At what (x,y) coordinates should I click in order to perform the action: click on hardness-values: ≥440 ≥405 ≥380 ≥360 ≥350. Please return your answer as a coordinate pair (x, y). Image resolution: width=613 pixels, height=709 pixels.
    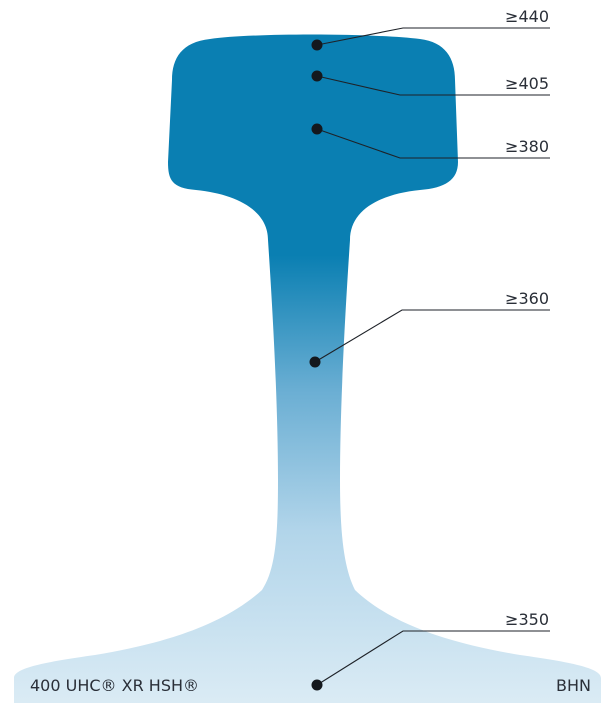
    Looking at the image, I should click on (527, 318).